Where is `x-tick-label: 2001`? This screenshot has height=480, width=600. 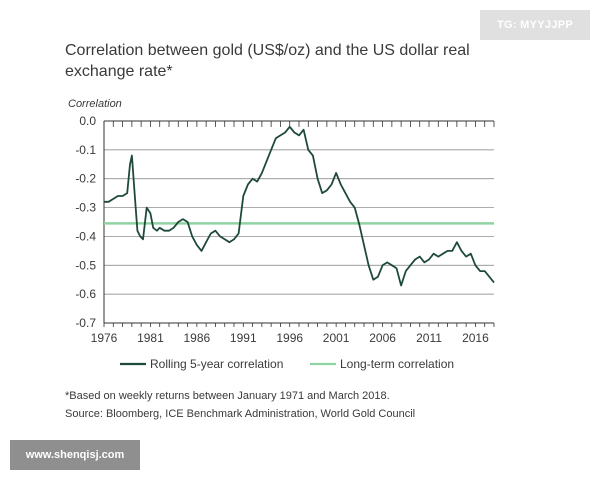 x-tick-label: 2001 is located at coordinates (336, 338).